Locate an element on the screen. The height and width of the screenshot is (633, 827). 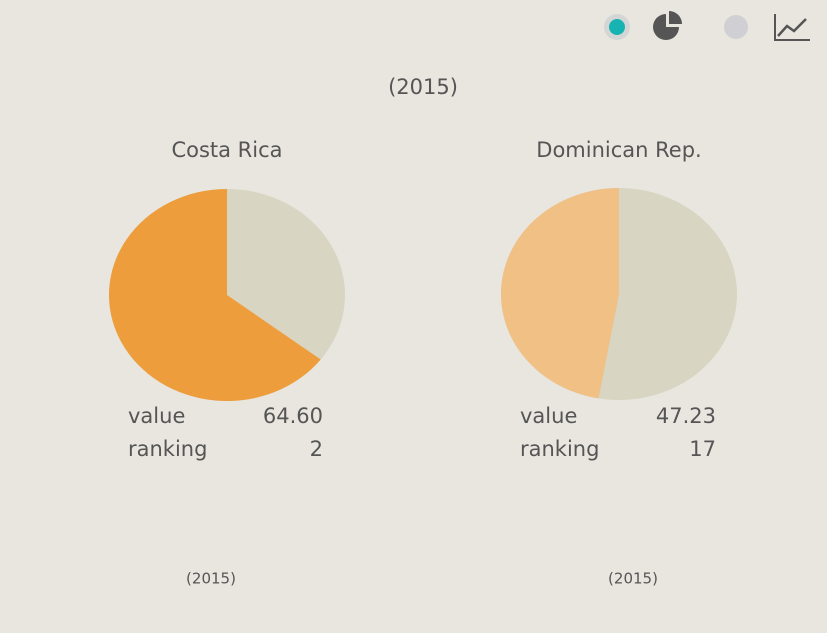
chart-title: Dominican Rep. is located at coordinates (618, 150).